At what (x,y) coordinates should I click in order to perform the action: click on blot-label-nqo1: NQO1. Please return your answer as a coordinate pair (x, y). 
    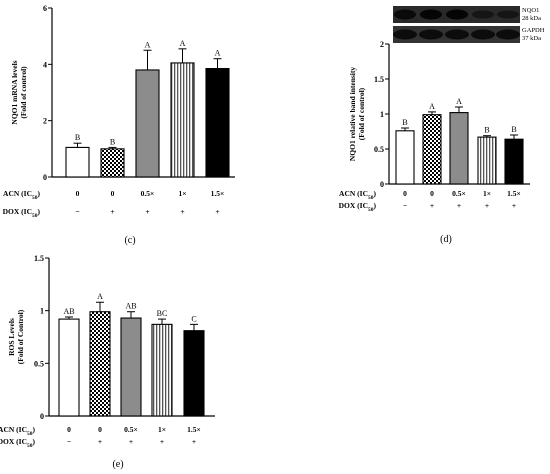
    Looking at the image, I should click on (530, 10).